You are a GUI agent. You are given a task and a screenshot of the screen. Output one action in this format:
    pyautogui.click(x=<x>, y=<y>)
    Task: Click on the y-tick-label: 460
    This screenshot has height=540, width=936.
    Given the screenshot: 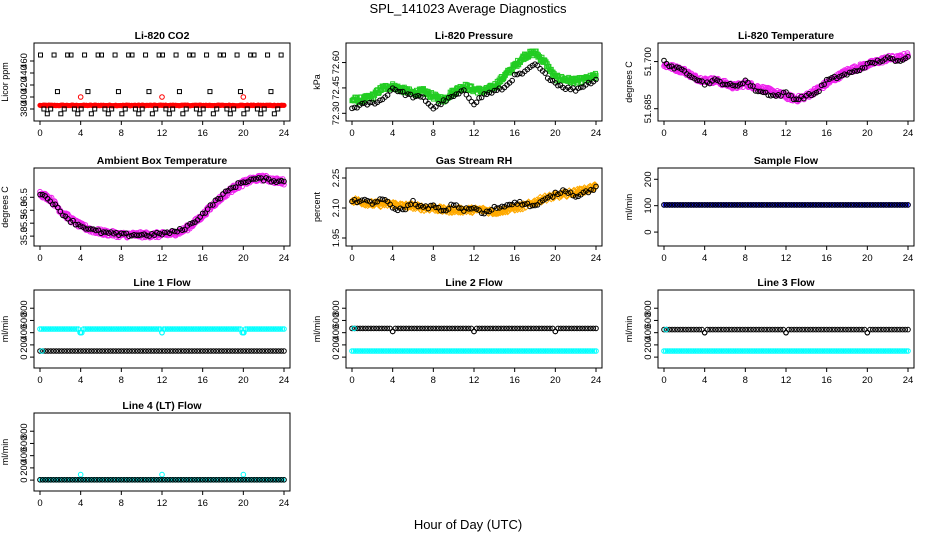 What is the action you would take?
    pyautogui.click(x=24, y=61)
    